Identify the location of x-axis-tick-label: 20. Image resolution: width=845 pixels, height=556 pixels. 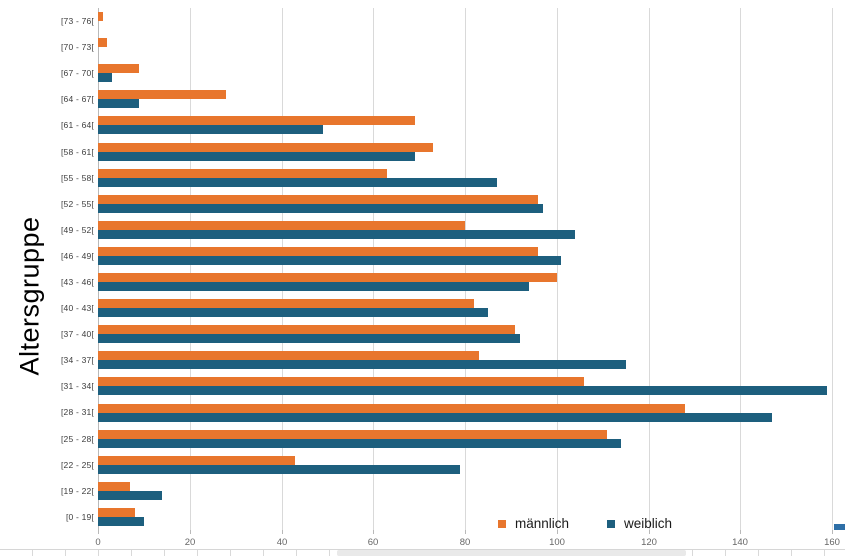
(190, 542).